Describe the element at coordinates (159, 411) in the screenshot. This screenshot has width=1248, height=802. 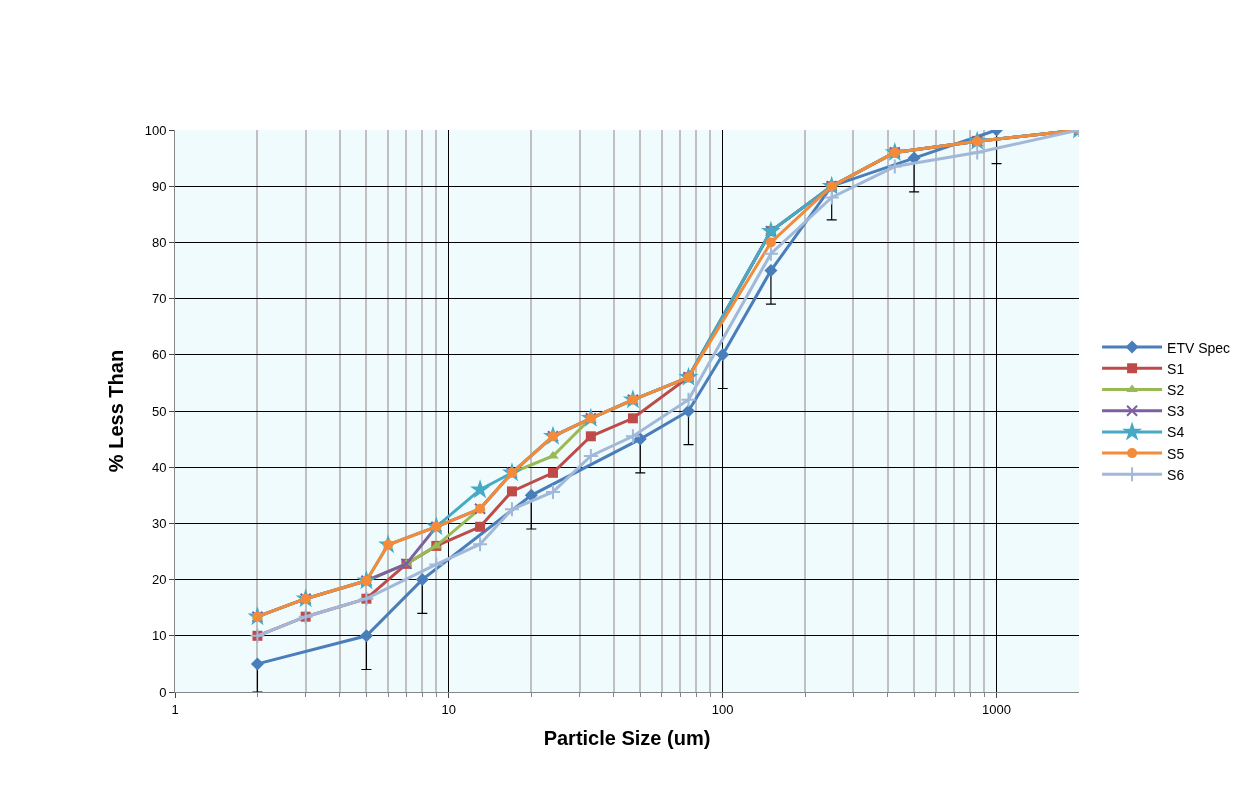
I see `y-tick-label: 50` at that location.